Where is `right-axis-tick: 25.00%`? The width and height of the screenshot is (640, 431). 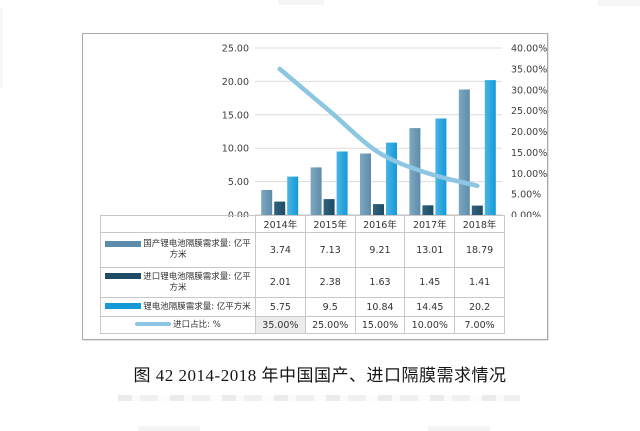
right-axis-tick: 25.00% is located at coordinates (529, 111).